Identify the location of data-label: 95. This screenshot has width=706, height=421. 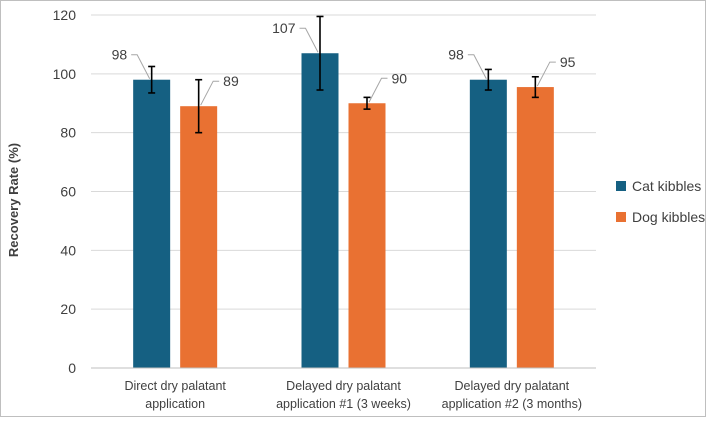
(568, 62).